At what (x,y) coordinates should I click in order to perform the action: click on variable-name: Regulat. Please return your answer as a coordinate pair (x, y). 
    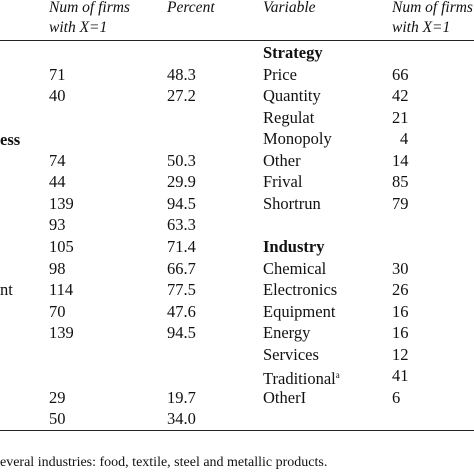
    Looking at the image, I should click on (288, 117).